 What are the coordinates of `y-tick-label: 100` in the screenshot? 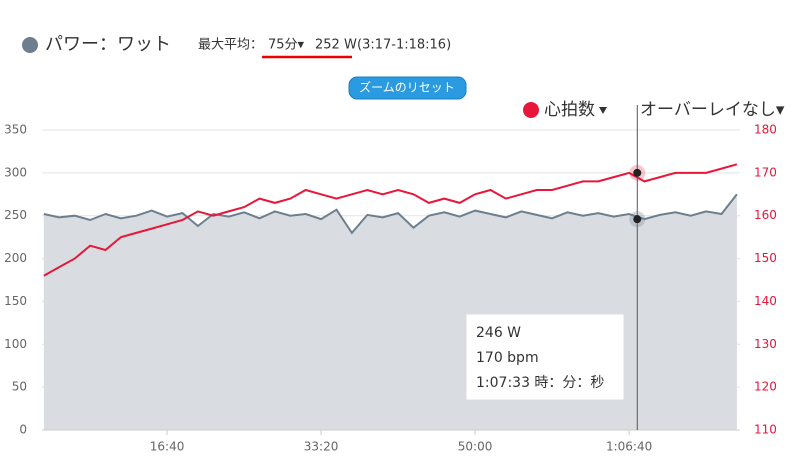 It's located at (15, 344).